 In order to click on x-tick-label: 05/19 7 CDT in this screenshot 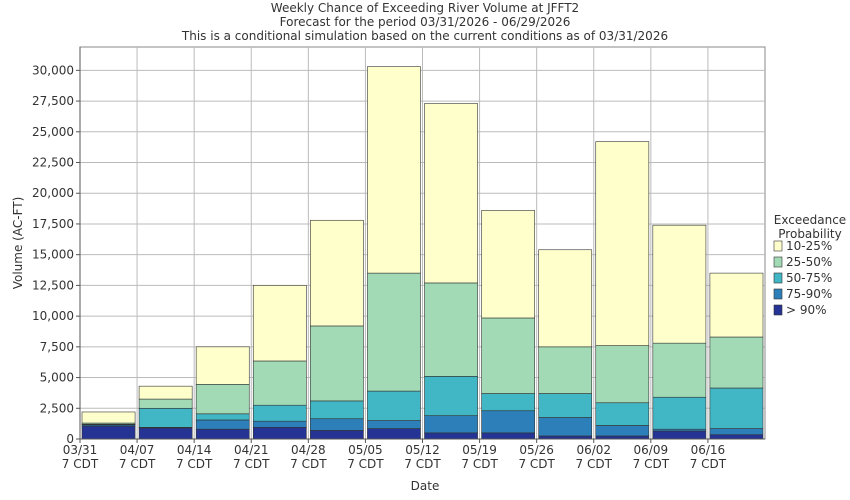, I will do `click(479, 457)`.